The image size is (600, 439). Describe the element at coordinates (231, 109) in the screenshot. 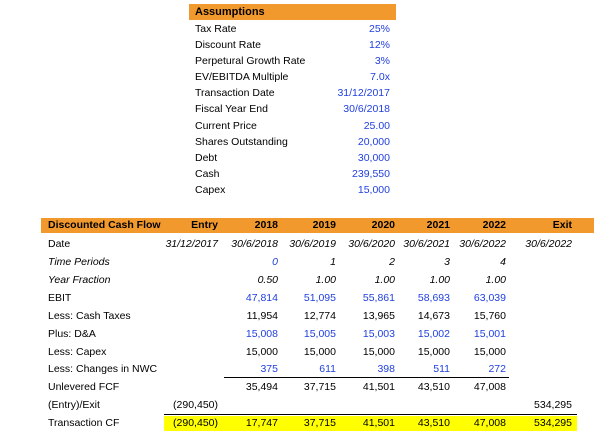

I see `assumption-label: Fiscal Year End` at that location.